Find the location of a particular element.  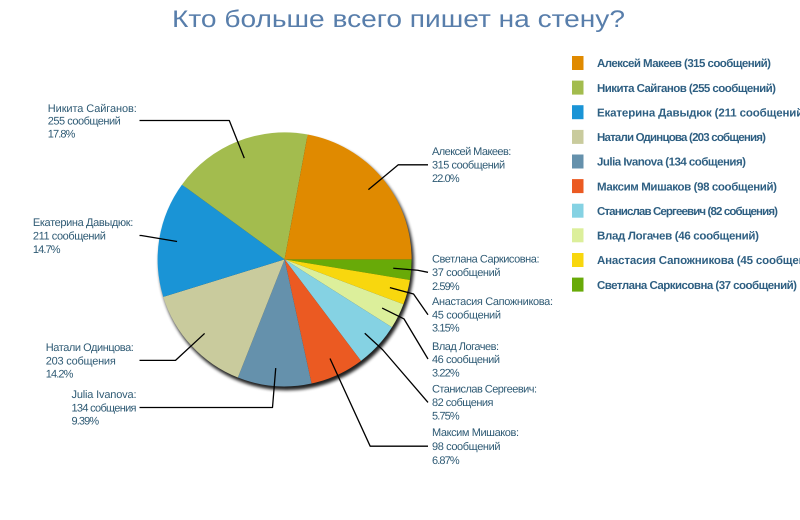

svg-text: 5.75% is located at coordinates (446, 417).